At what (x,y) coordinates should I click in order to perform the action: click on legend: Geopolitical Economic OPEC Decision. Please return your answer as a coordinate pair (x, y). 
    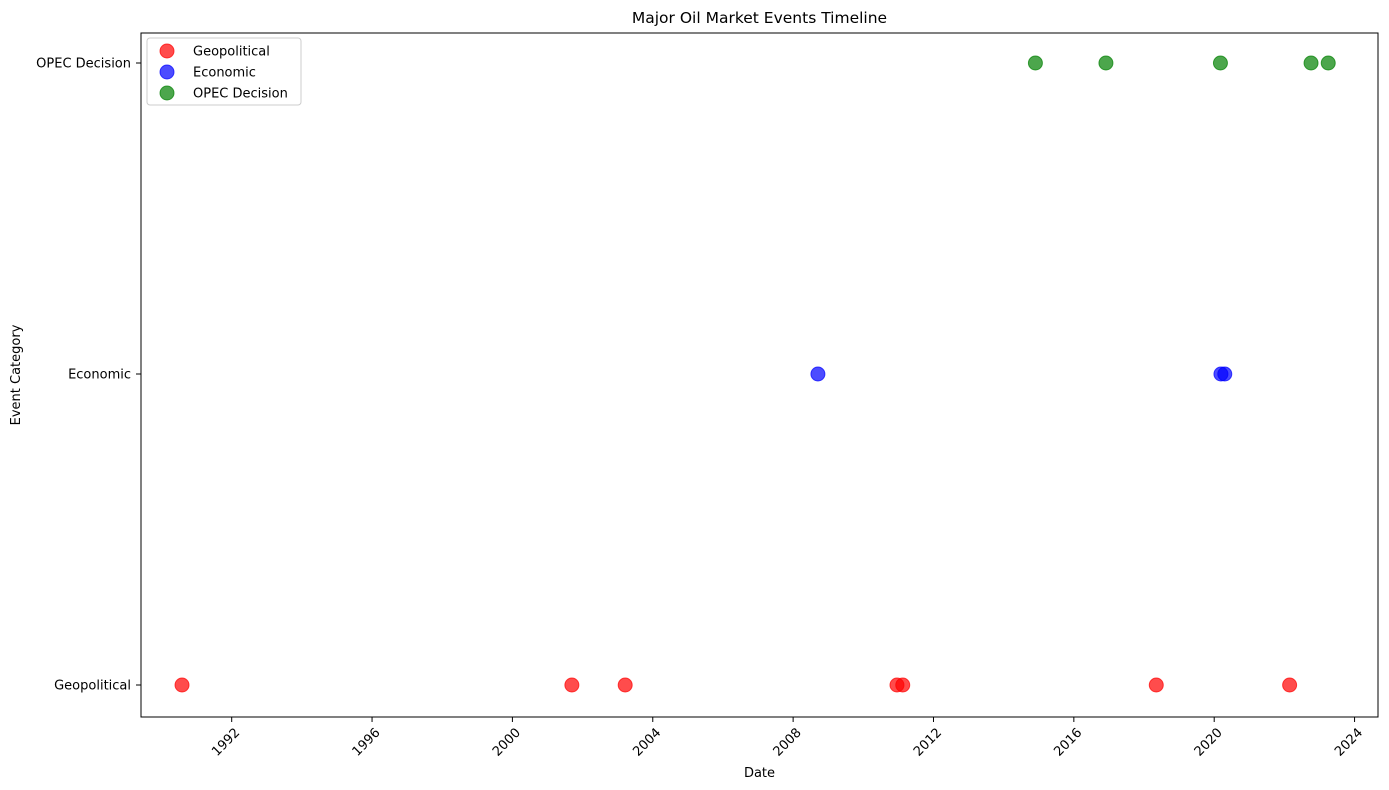
    Looking at the image, I should click on (224, 71).